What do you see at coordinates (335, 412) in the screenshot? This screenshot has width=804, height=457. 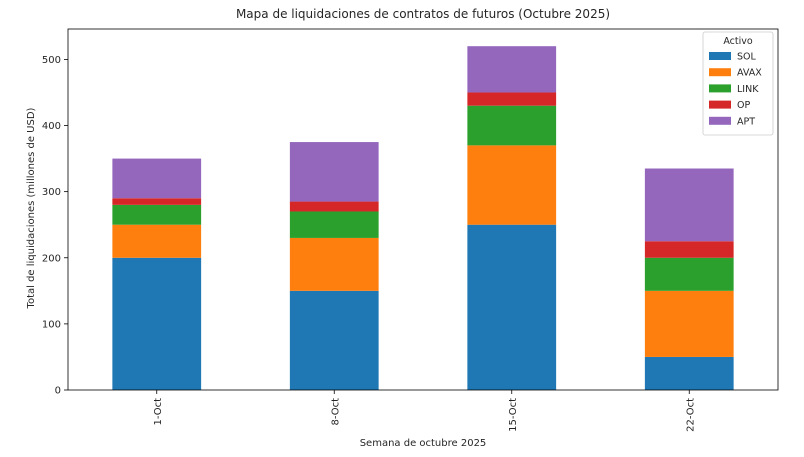 I see `x-tick-label: 8-Oct` at bounding box center [335, 412].